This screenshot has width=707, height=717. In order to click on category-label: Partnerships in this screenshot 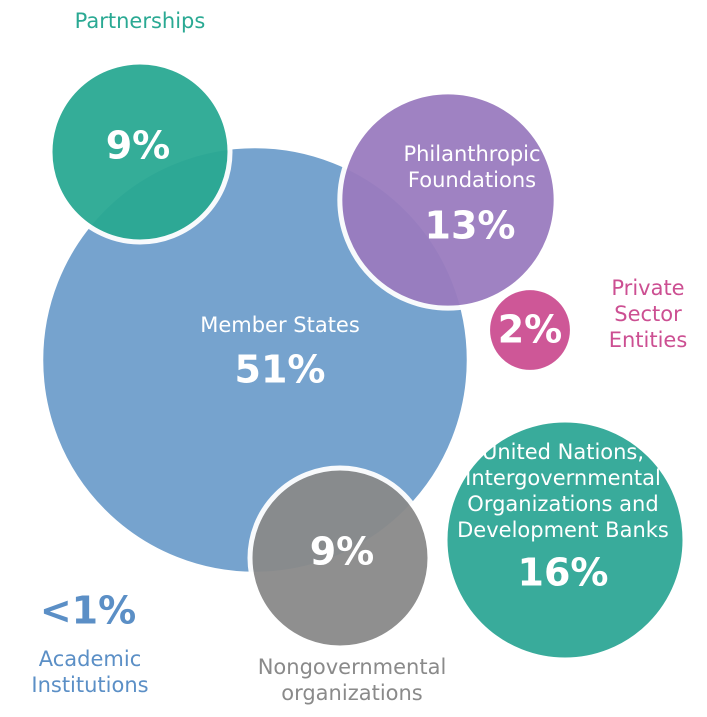, I will do `click(140, 21)`.